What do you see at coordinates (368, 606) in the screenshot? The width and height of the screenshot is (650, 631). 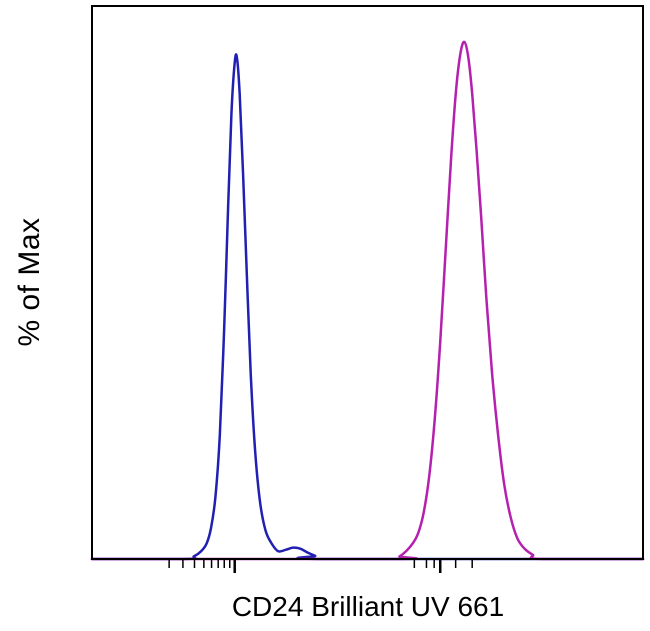 I see `x-axis-label: CD24 Brilliant UV 661` at bounding box center [368, 606].